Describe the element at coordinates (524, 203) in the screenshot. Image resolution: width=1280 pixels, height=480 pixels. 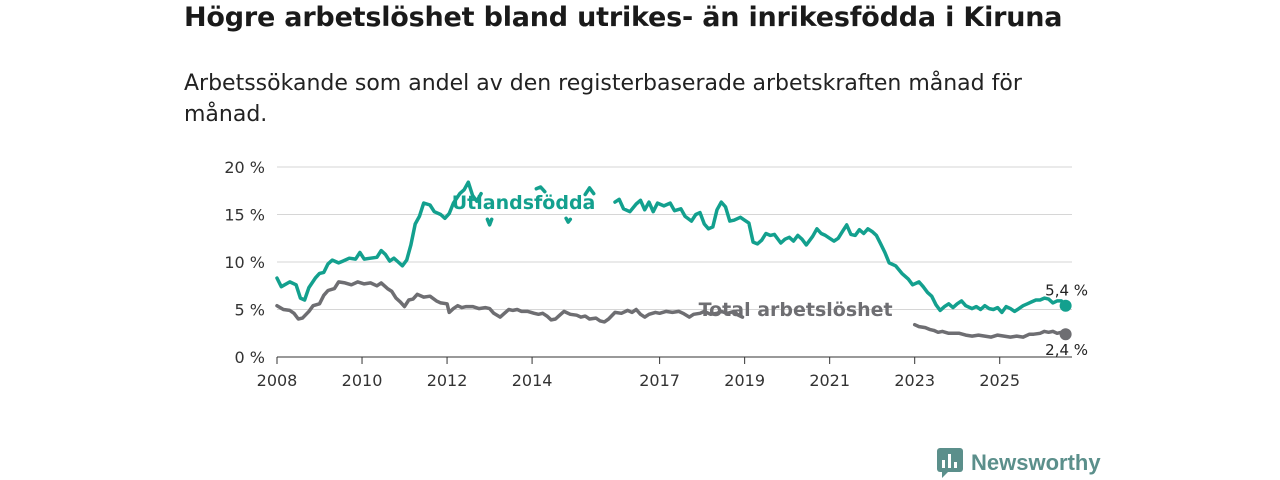
I see `series-label-utlandsfodda: Utlandsfödda` at that location.